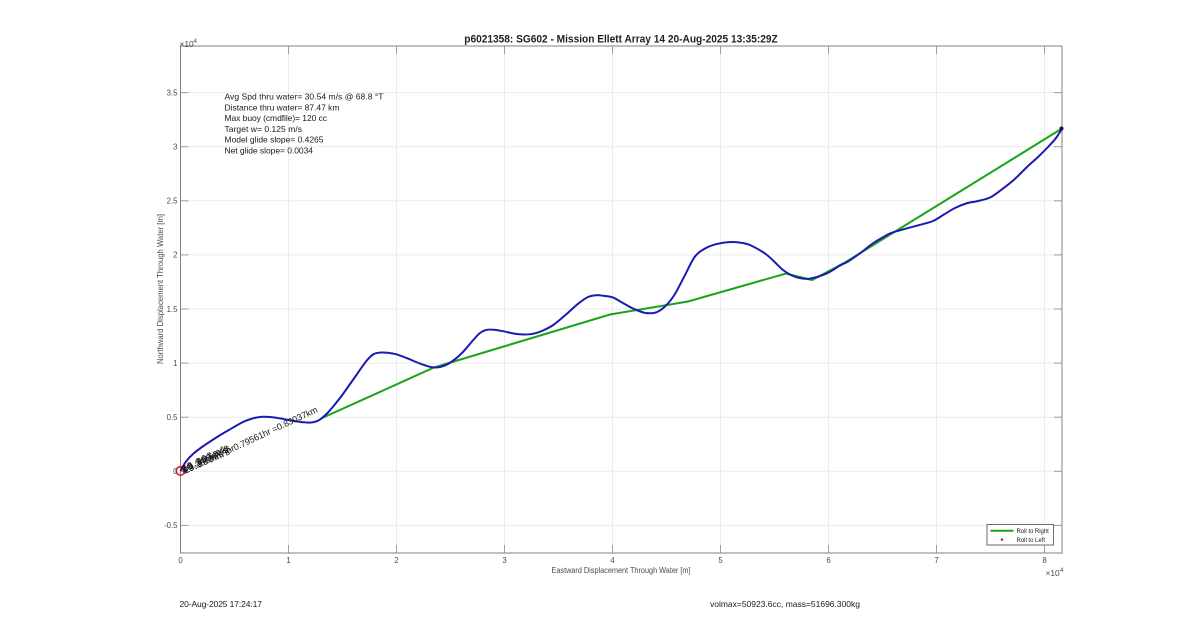 This screenshot has height=622, width=1200. What do you see at coordinates (936, 560) in the screenshot?
I see `svg-text: 7` at bounding box center [936, 560].